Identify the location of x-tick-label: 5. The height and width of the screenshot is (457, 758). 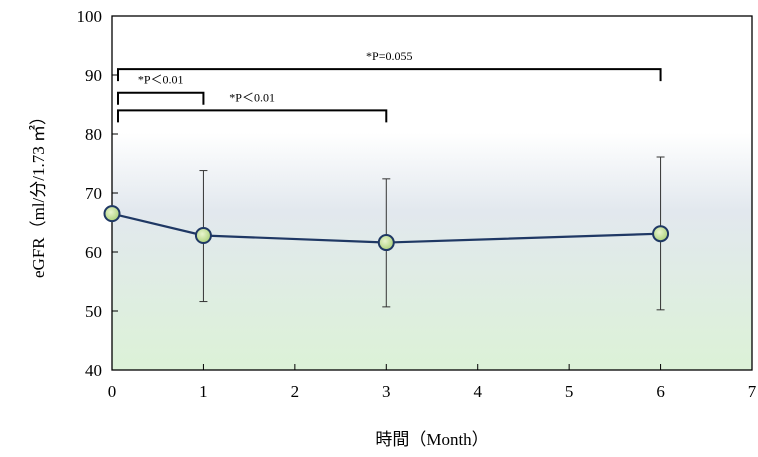
(569, 391).